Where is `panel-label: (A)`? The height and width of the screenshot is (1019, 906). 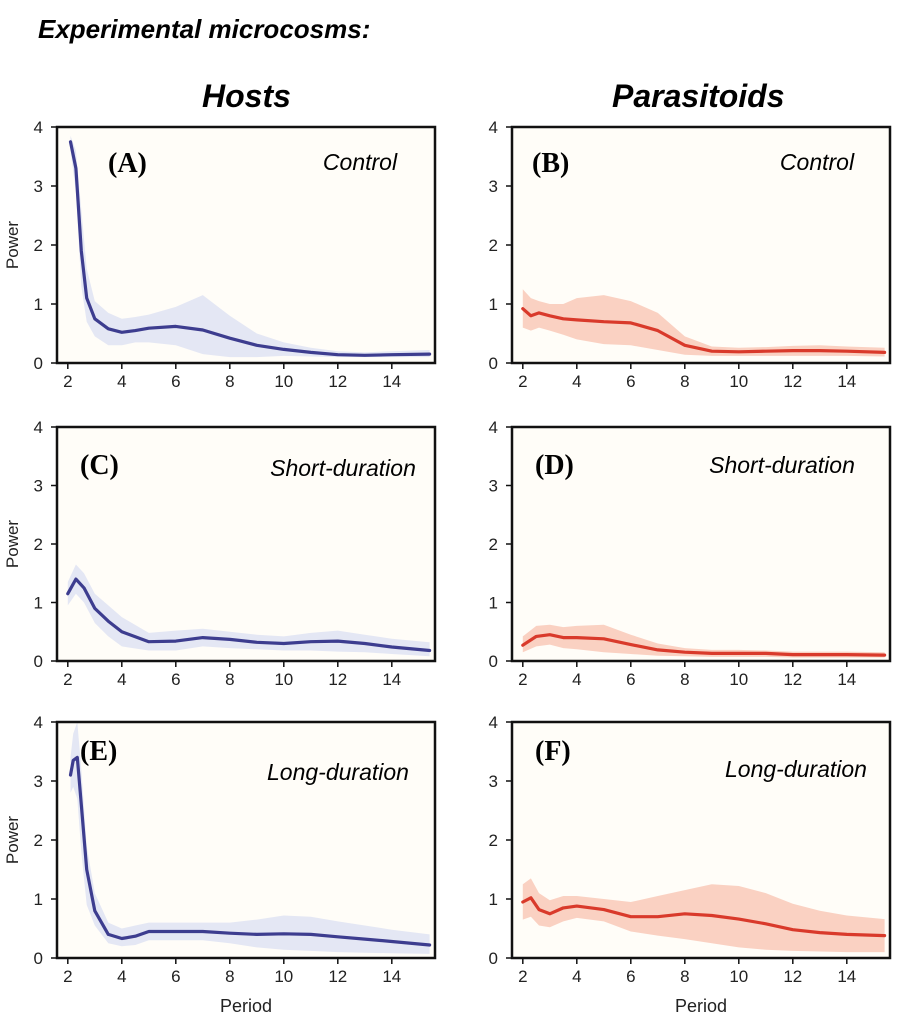 panel-label: (A) is located at coordinates (127, 163).